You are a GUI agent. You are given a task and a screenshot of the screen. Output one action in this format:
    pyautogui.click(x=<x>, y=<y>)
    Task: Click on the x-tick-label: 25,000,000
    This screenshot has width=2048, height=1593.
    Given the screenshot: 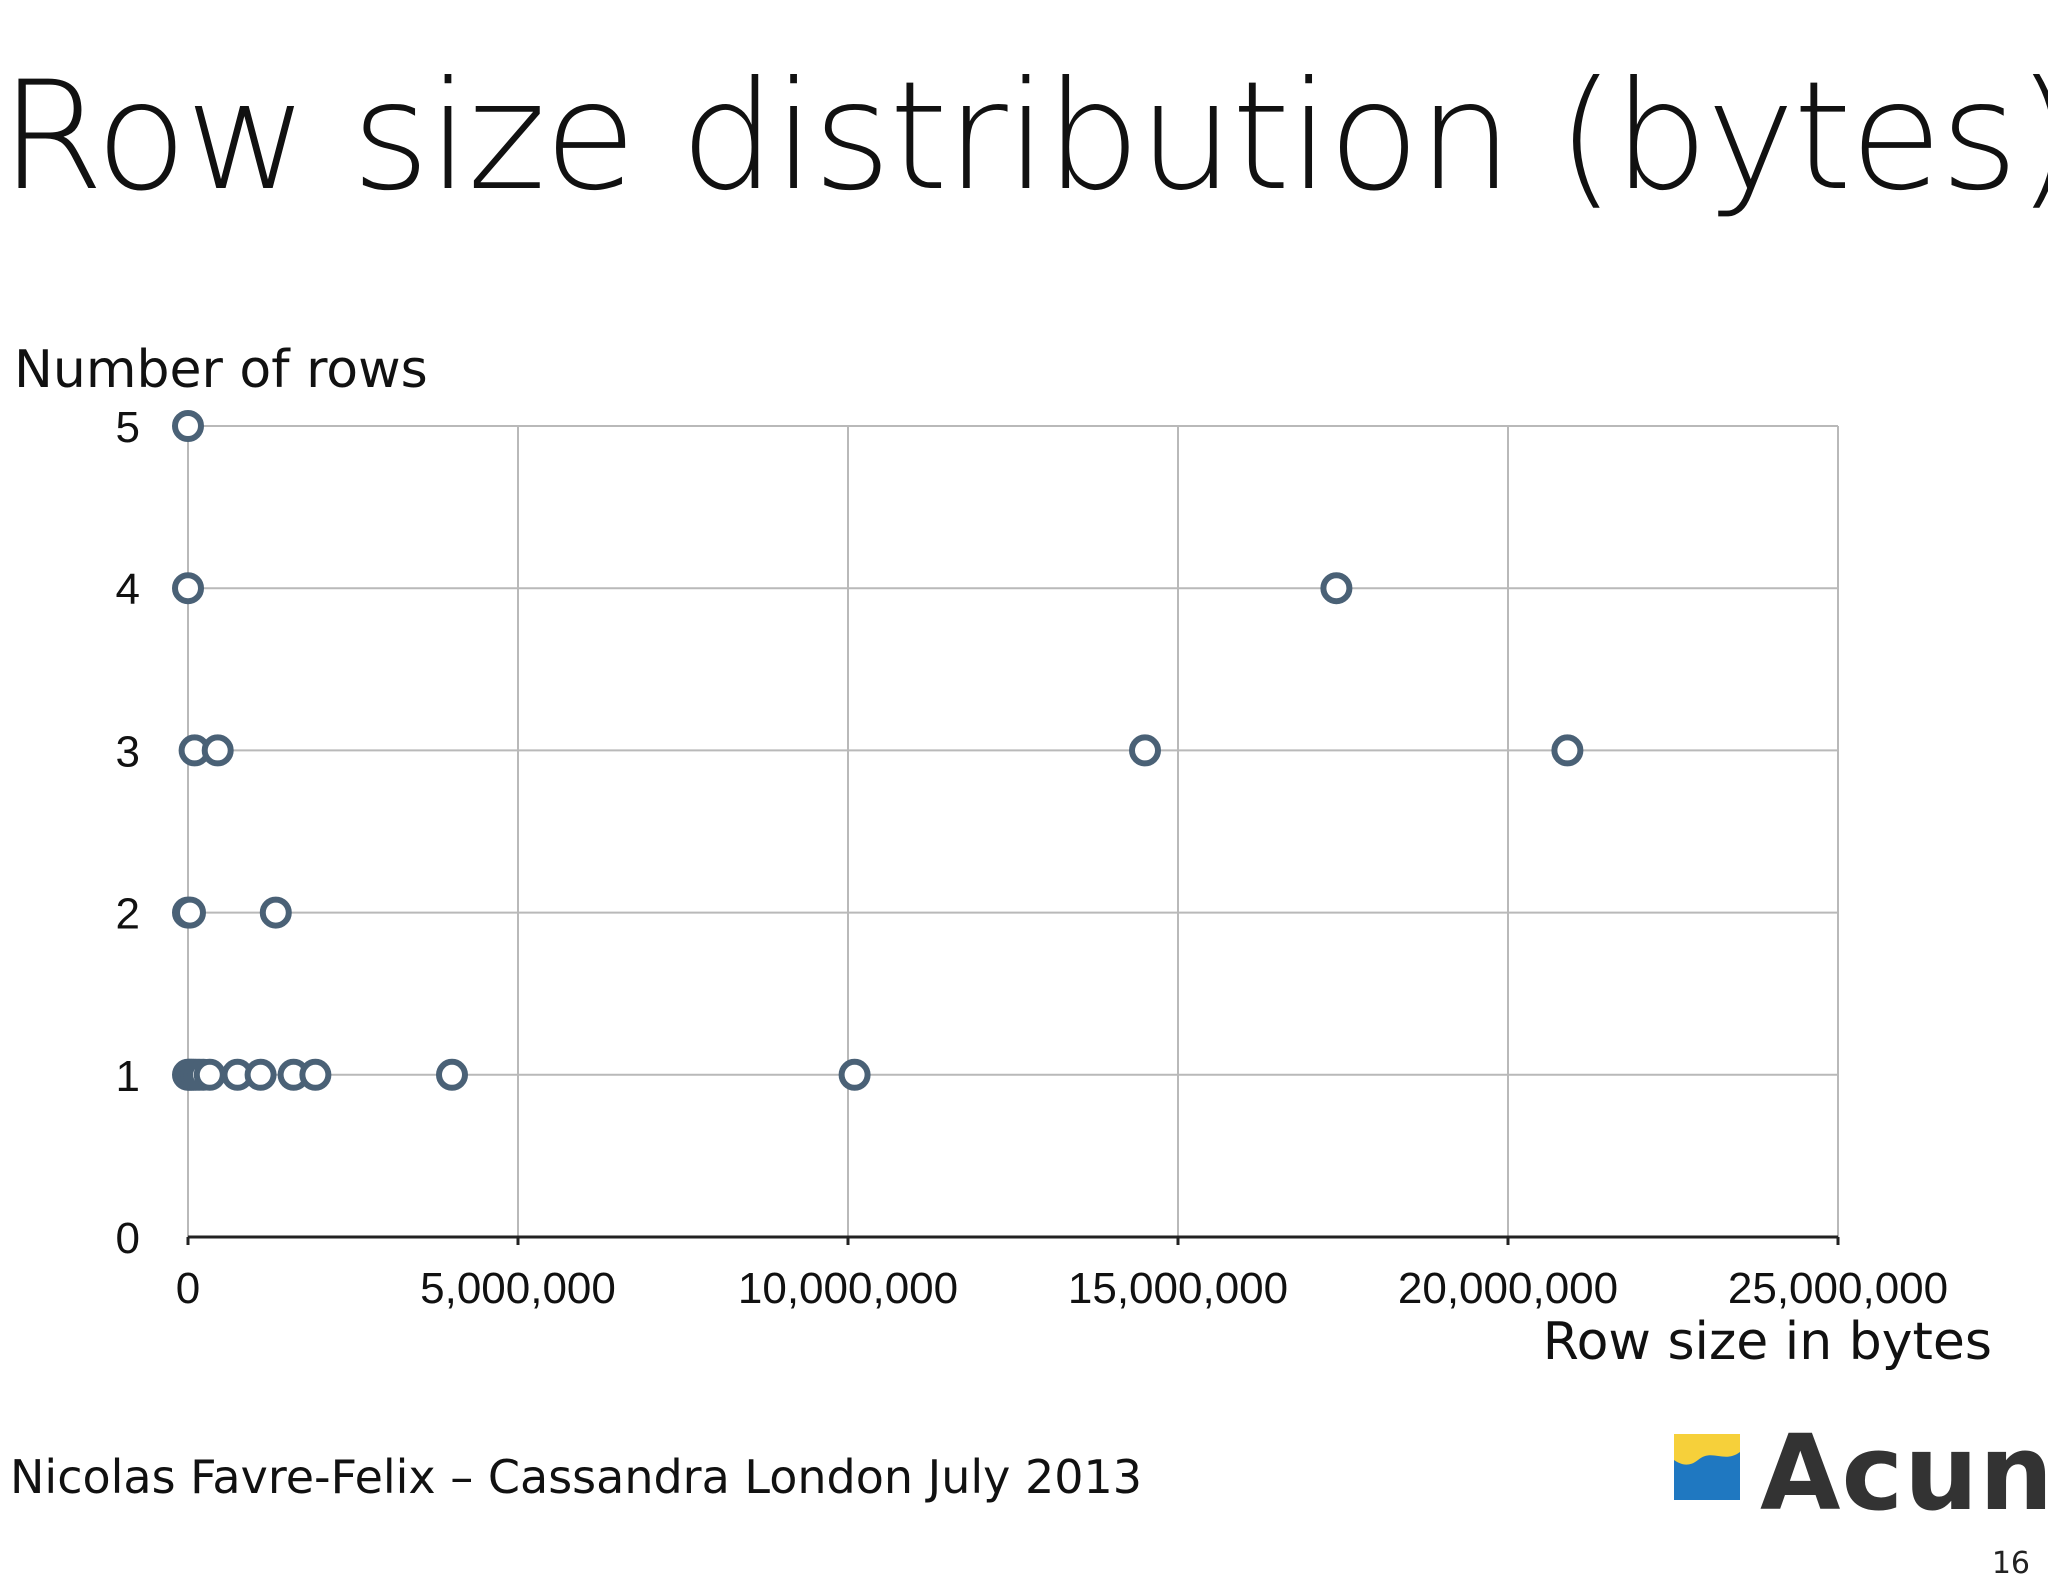 What is the action you would take?
    pyautogui.click(x=1838, y=1288)
    